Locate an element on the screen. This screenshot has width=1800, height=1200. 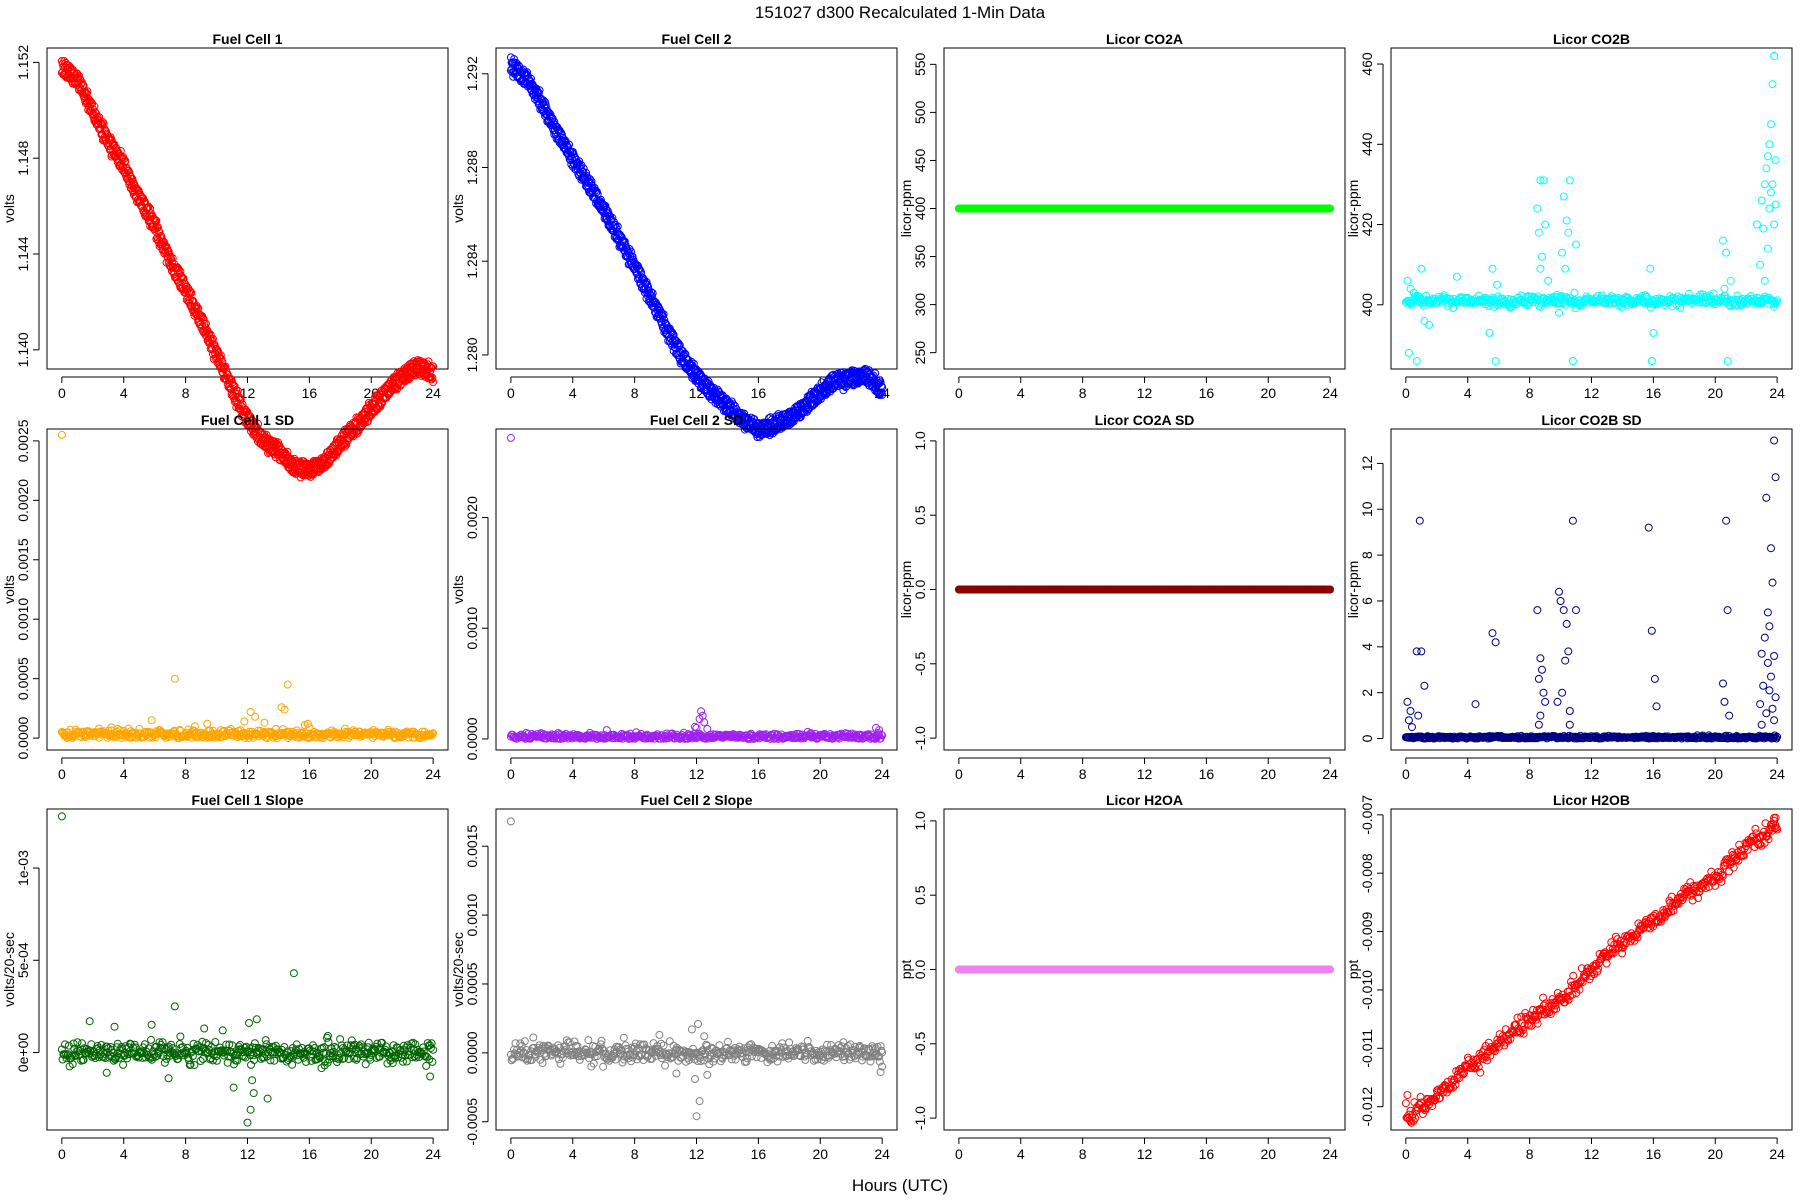
x-tick-label: 0 is located at coordinates (62, 774).